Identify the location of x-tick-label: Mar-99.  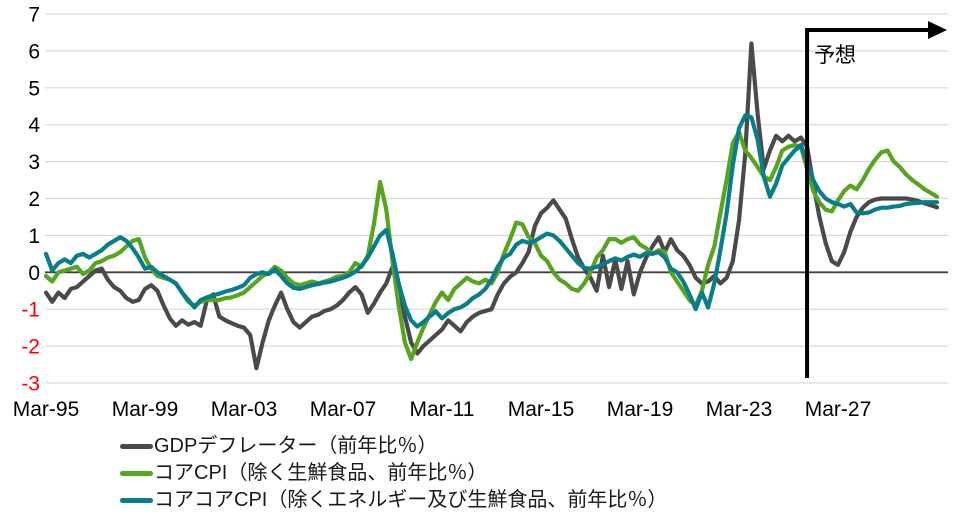
(145, 409).